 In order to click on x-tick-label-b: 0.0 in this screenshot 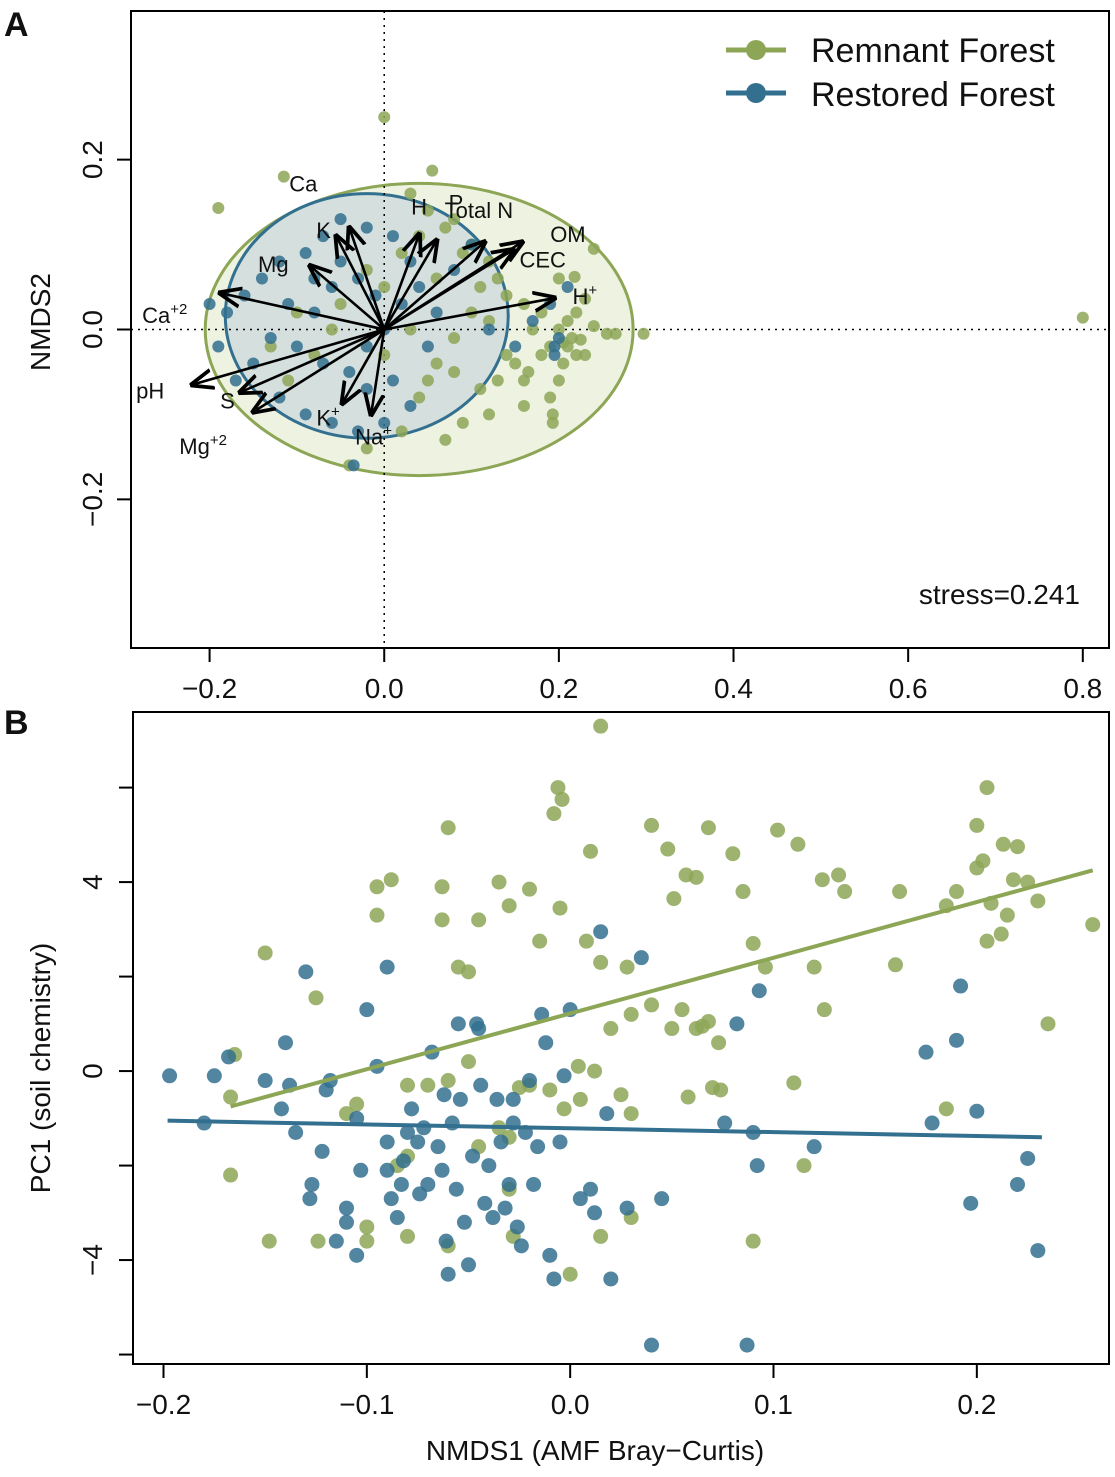, I will do `click(570, 1404)`.